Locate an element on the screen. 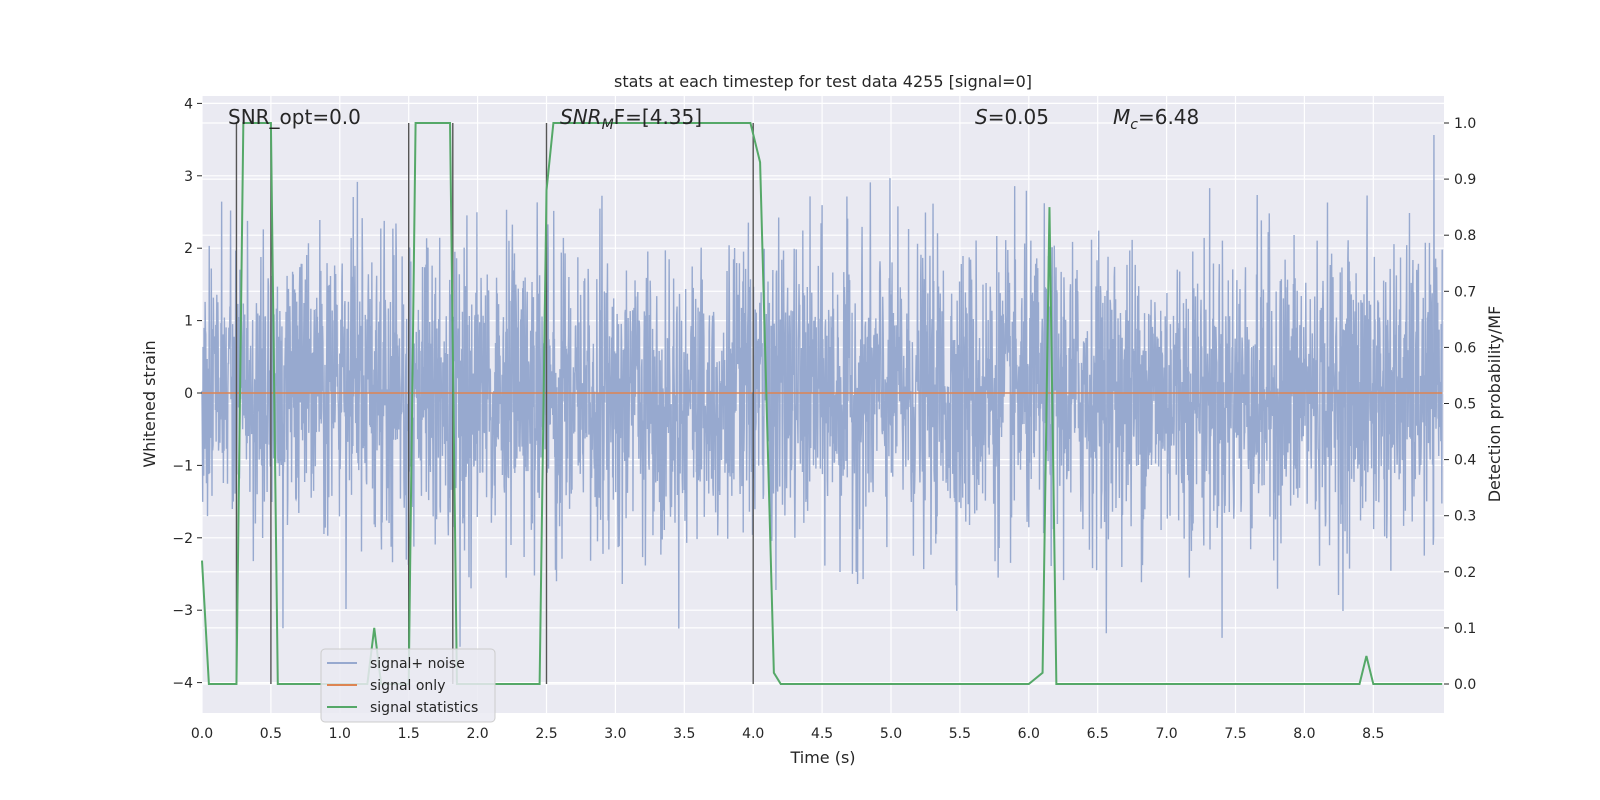 The width and height of the screenshot is (1600, 800). annotation-s-main: S is located at coordinates (981, 117).